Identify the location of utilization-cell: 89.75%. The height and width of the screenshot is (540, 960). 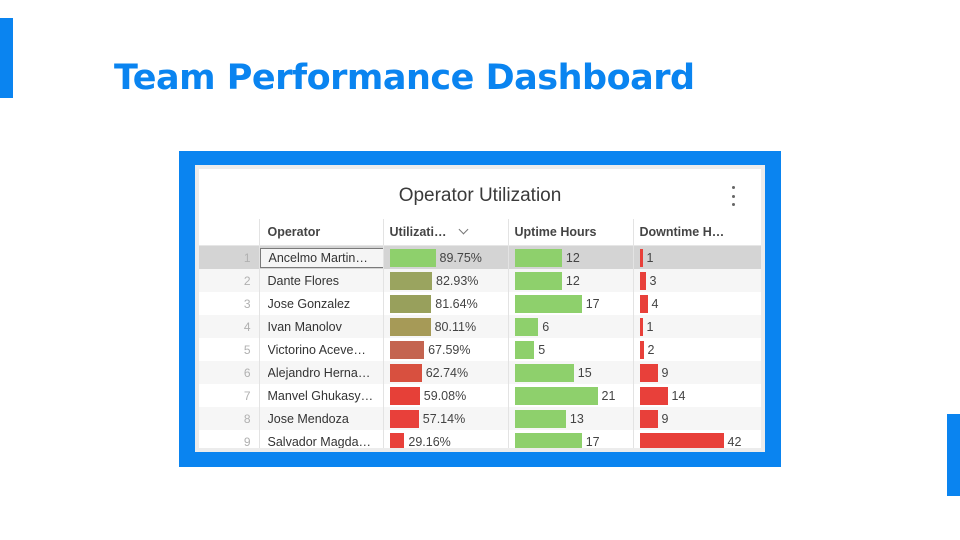
(445, 257).